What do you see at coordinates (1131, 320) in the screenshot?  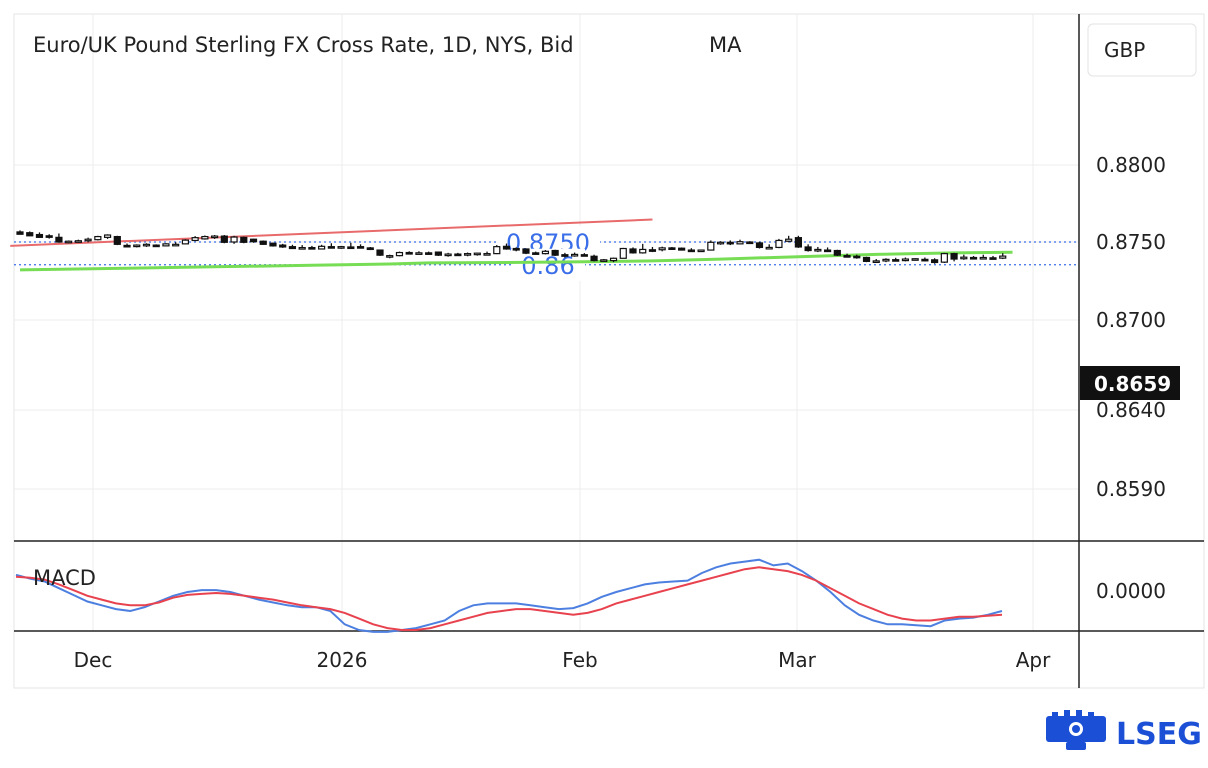 I see `price-tick-label: 0.8700` at bounding box center [1131, 320].